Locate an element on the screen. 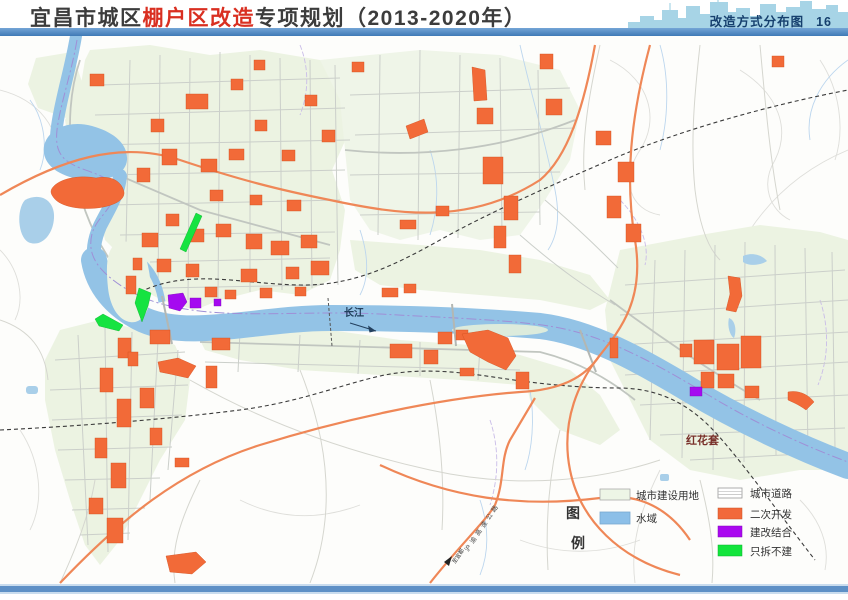  demolish-only-patches is located at coordinates (148, 272).